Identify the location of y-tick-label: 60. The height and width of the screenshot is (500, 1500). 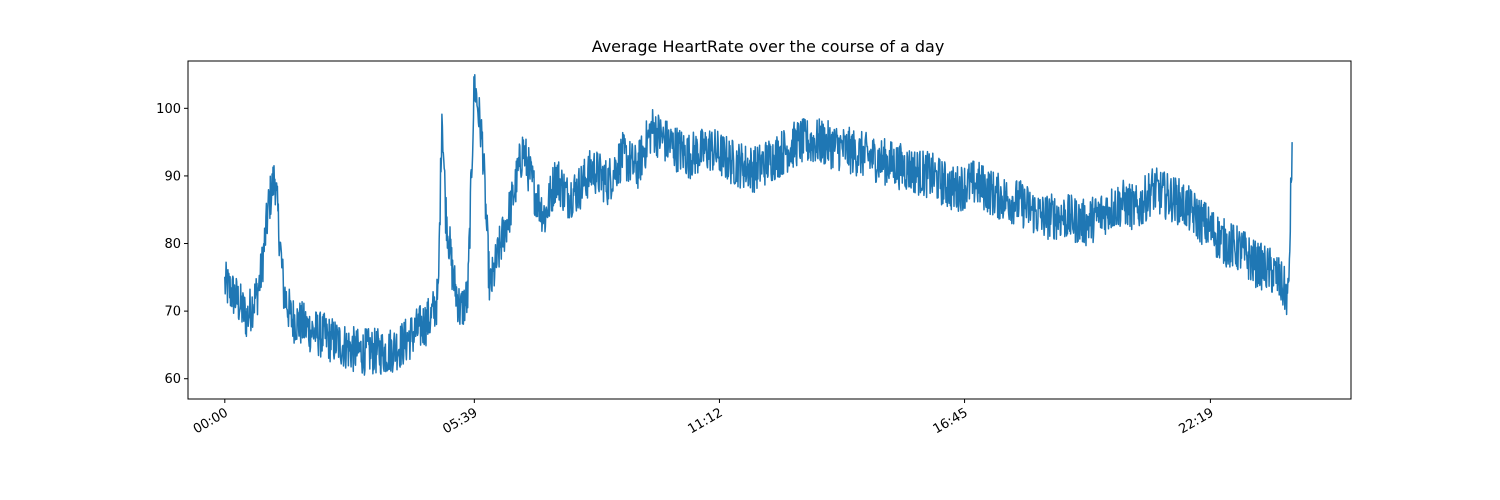
(172, 379).